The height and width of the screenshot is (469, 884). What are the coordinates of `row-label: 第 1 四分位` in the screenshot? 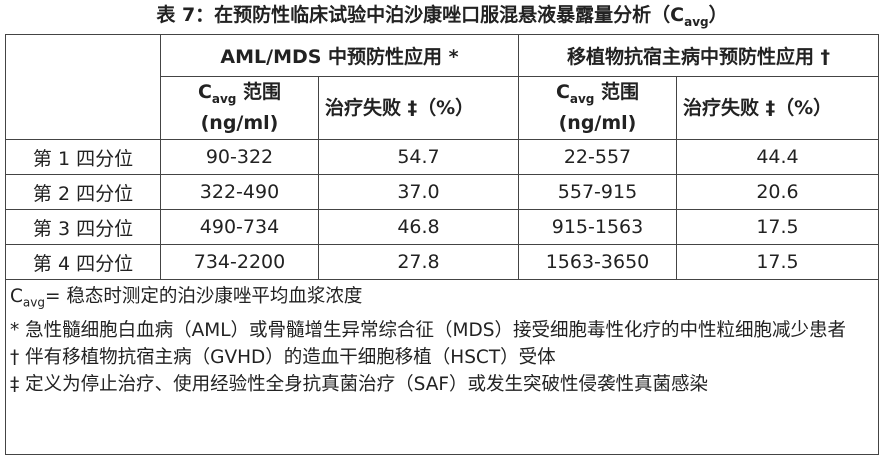 It's located at (83, 157).